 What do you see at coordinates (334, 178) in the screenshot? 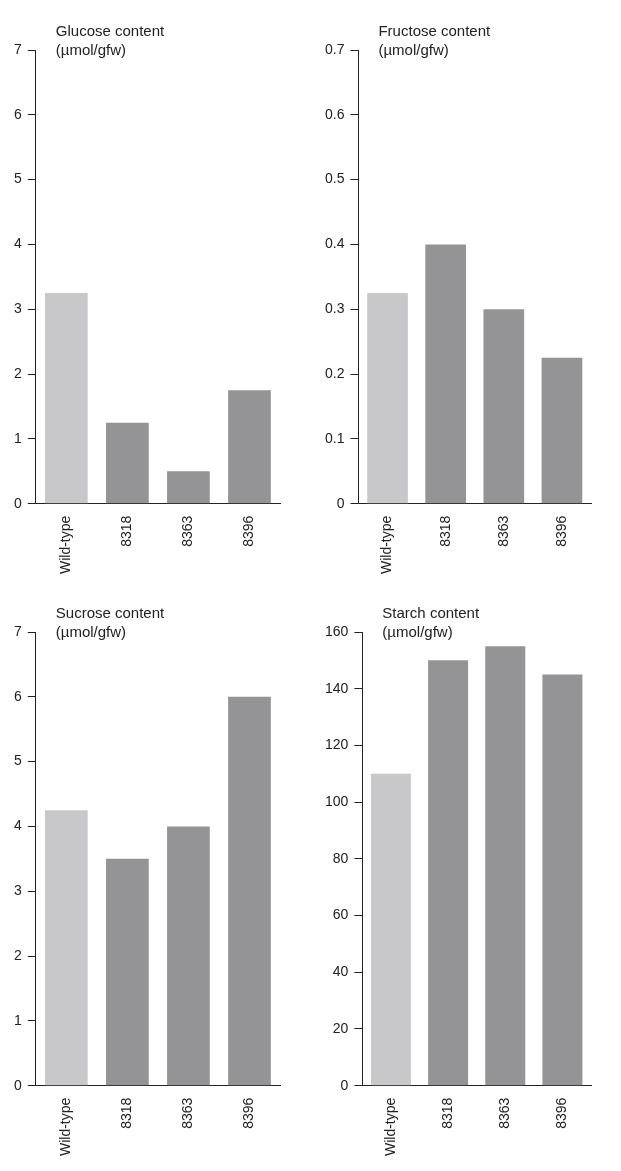
I see `y-tick-label: 0.5` at bounding box center [334, 178].